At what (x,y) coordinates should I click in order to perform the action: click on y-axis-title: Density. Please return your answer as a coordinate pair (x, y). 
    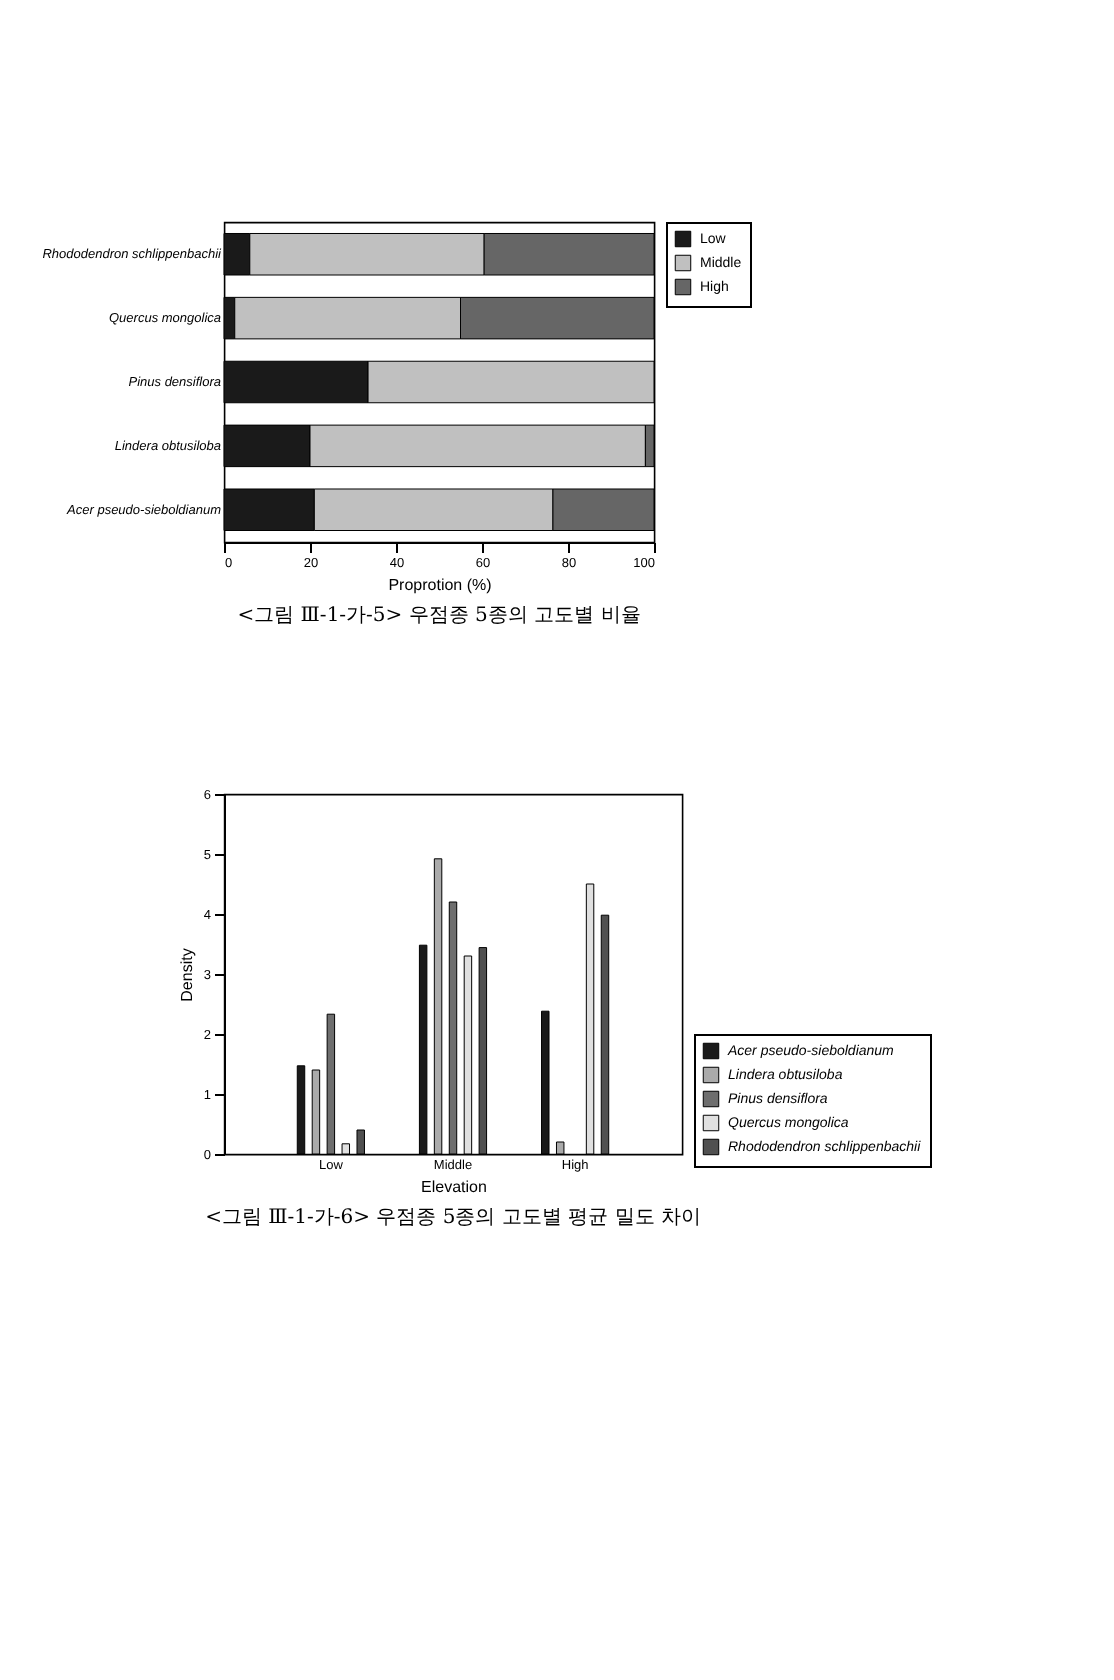
    Looking at the image, I should click on (186, 975).